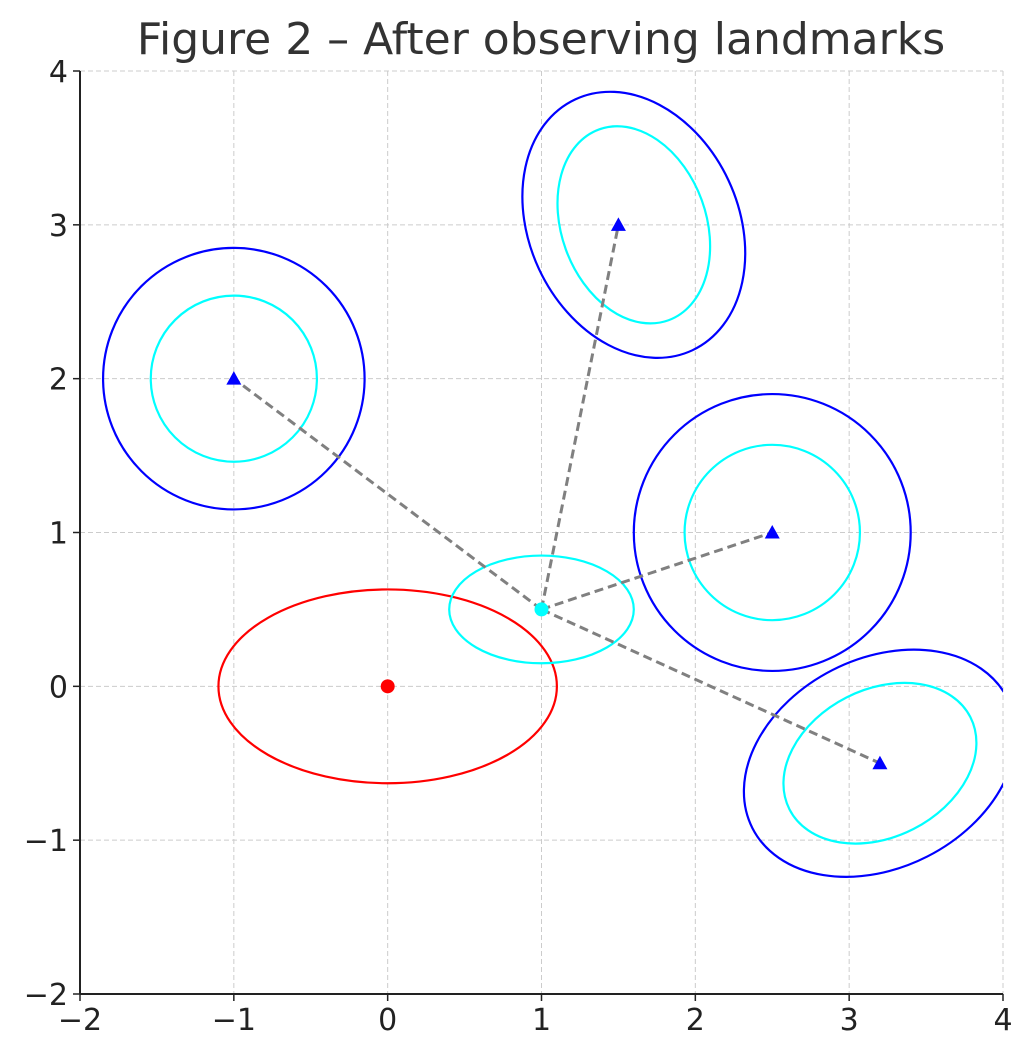 The width and height of the screenshot is (1033, 1061). What do you see at coordinates (80, 1020) in the screenshot?
I see `x-tick-label: −2` at bounding box center [80, 1020].